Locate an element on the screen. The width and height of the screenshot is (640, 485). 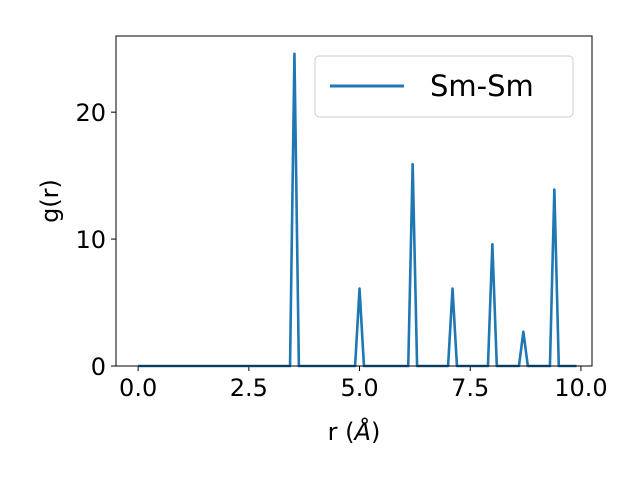
x-axis-label-close: ) is located at coordinates (375, 432).